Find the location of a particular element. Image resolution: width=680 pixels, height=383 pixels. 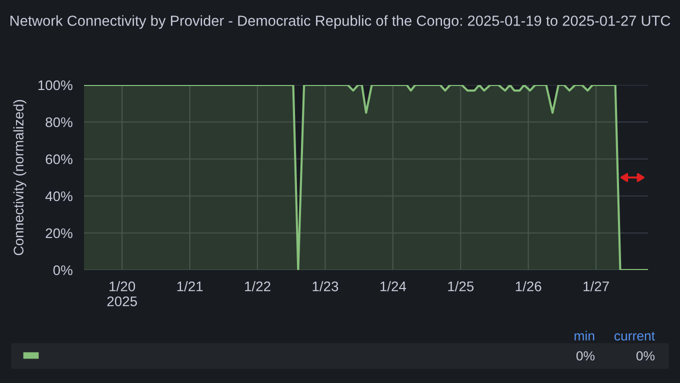

x-tick-label: 1/27 is located at coordinates (596, 286).